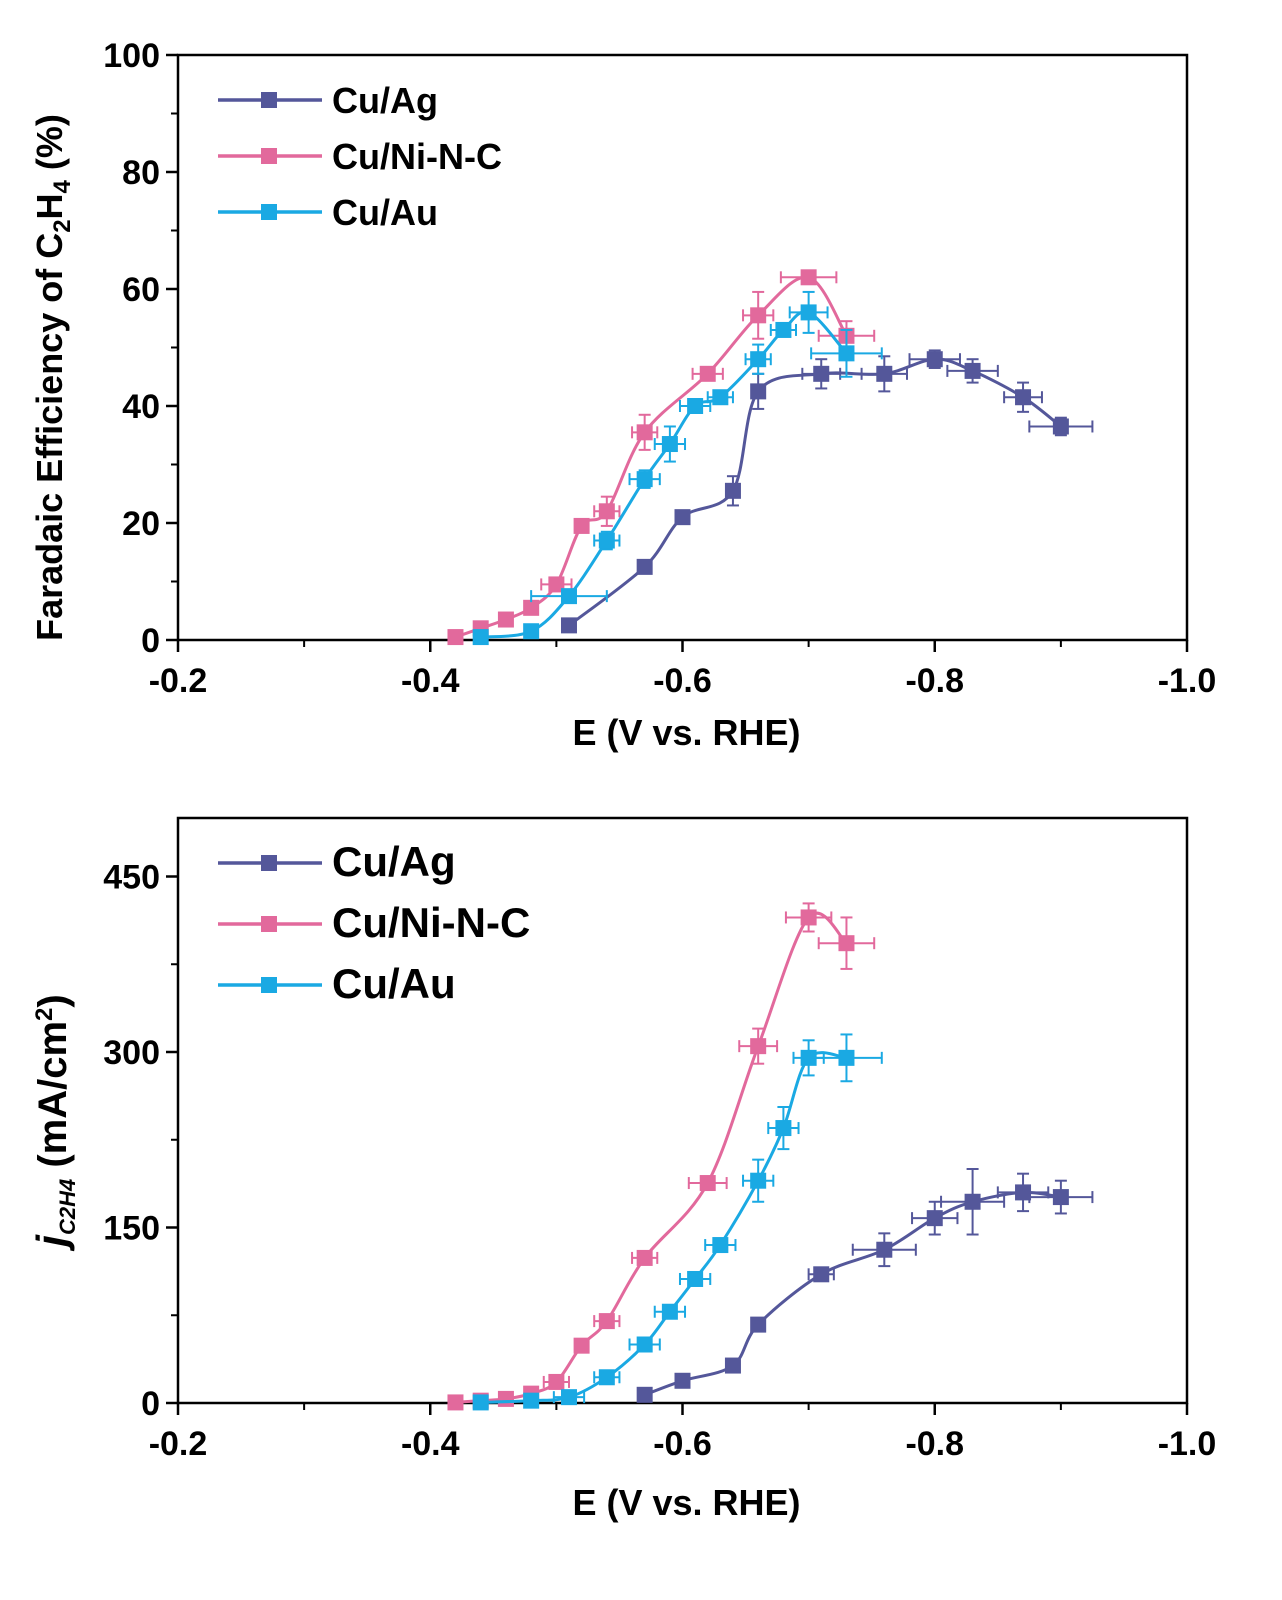  I want to click on legend-entry: Cu/Ni-N-C, so click(374, 922).